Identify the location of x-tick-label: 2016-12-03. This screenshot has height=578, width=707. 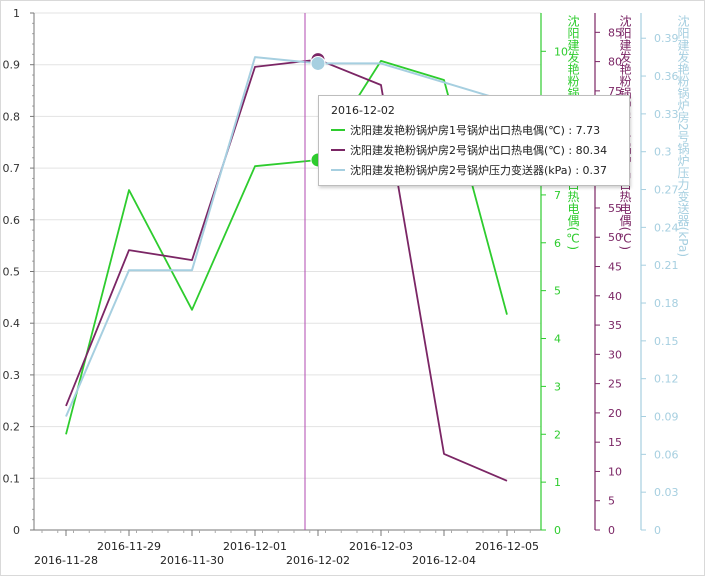
(381, 546).